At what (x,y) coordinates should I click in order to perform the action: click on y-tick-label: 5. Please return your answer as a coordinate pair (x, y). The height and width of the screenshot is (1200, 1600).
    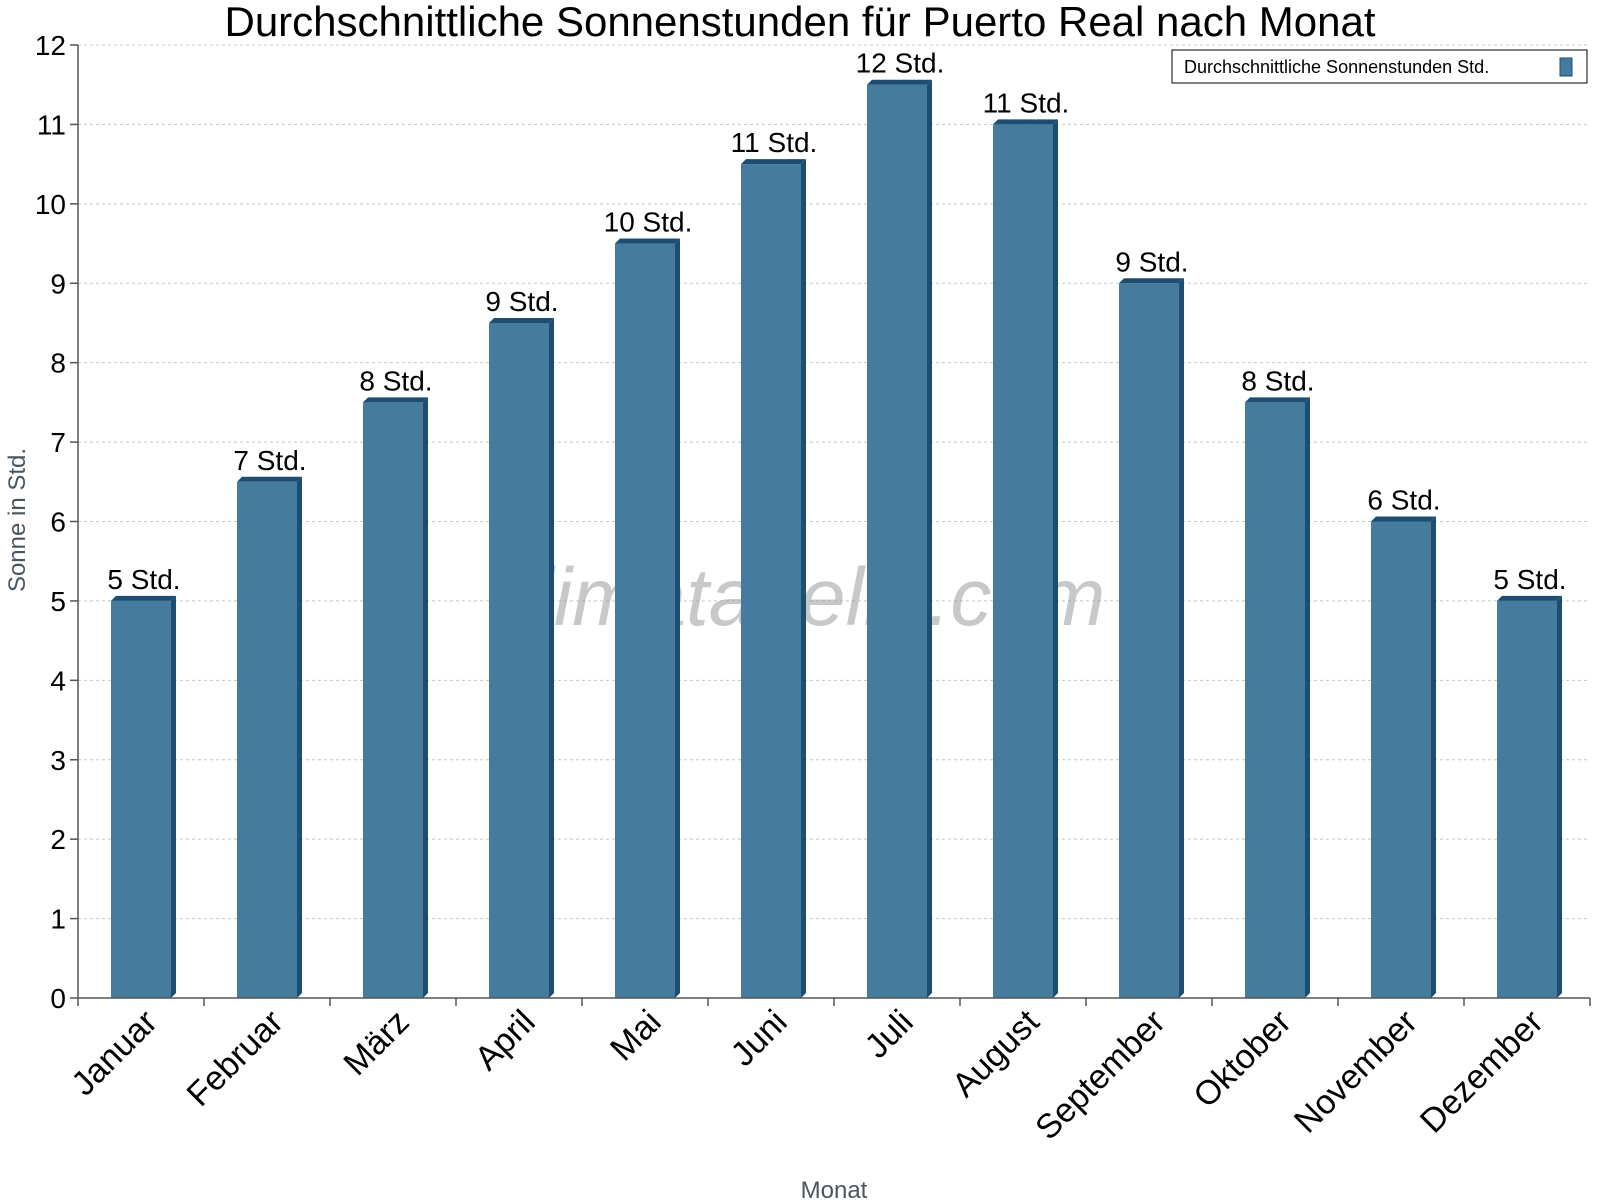
    Looking at the image, I should click on (58, 601).